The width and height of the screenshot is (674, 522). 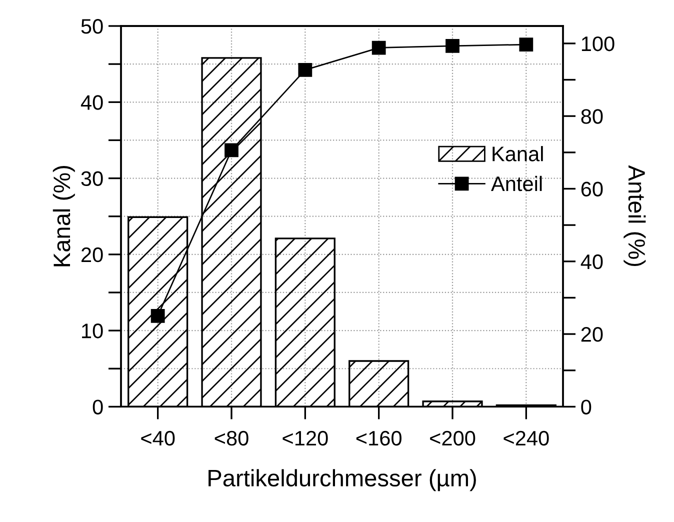 What do you see at coordinates (92, 26) in the screenshot?
I see `y-tick-label: 50` at bounding box center [92, 26].